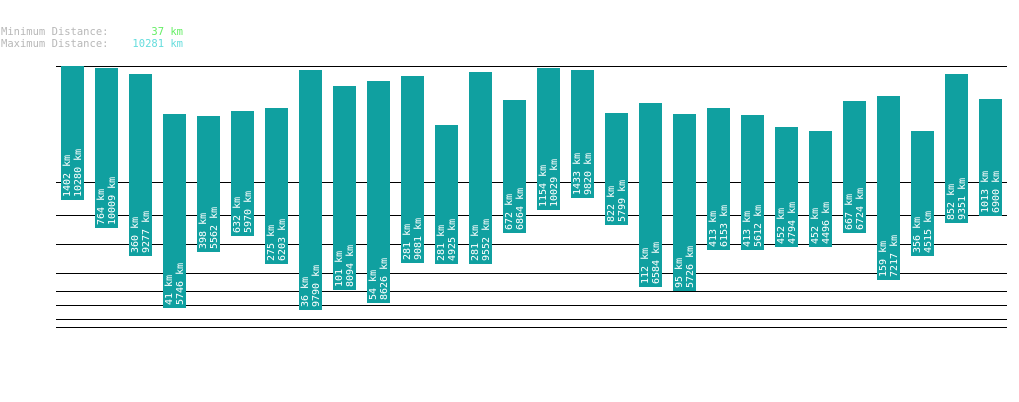 The width and height of the screenshot is (1019, 402). What do you see at coordinates (645, 266) in the screenshot?
I see `bar-label-min: 112 km` at bounding box center [645, 266].